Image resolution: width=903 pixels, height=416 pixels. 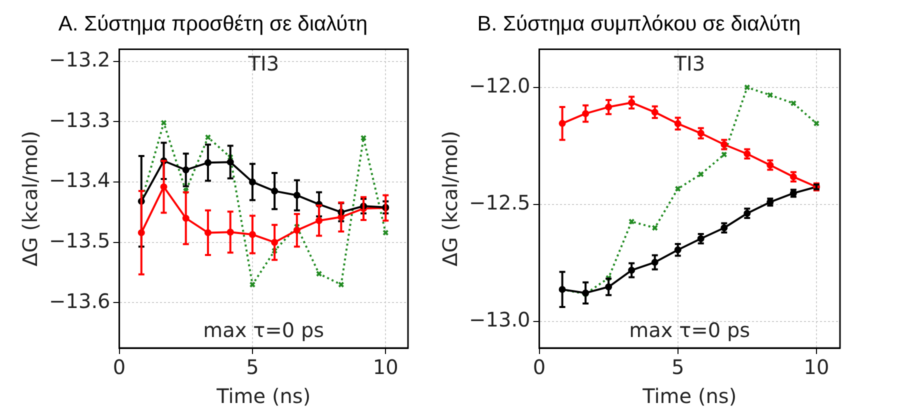 What do you see at coordinates (79, 120) in the screenshot?
I see `y-tick-label: −13.3` at bounding box center [79, 120].